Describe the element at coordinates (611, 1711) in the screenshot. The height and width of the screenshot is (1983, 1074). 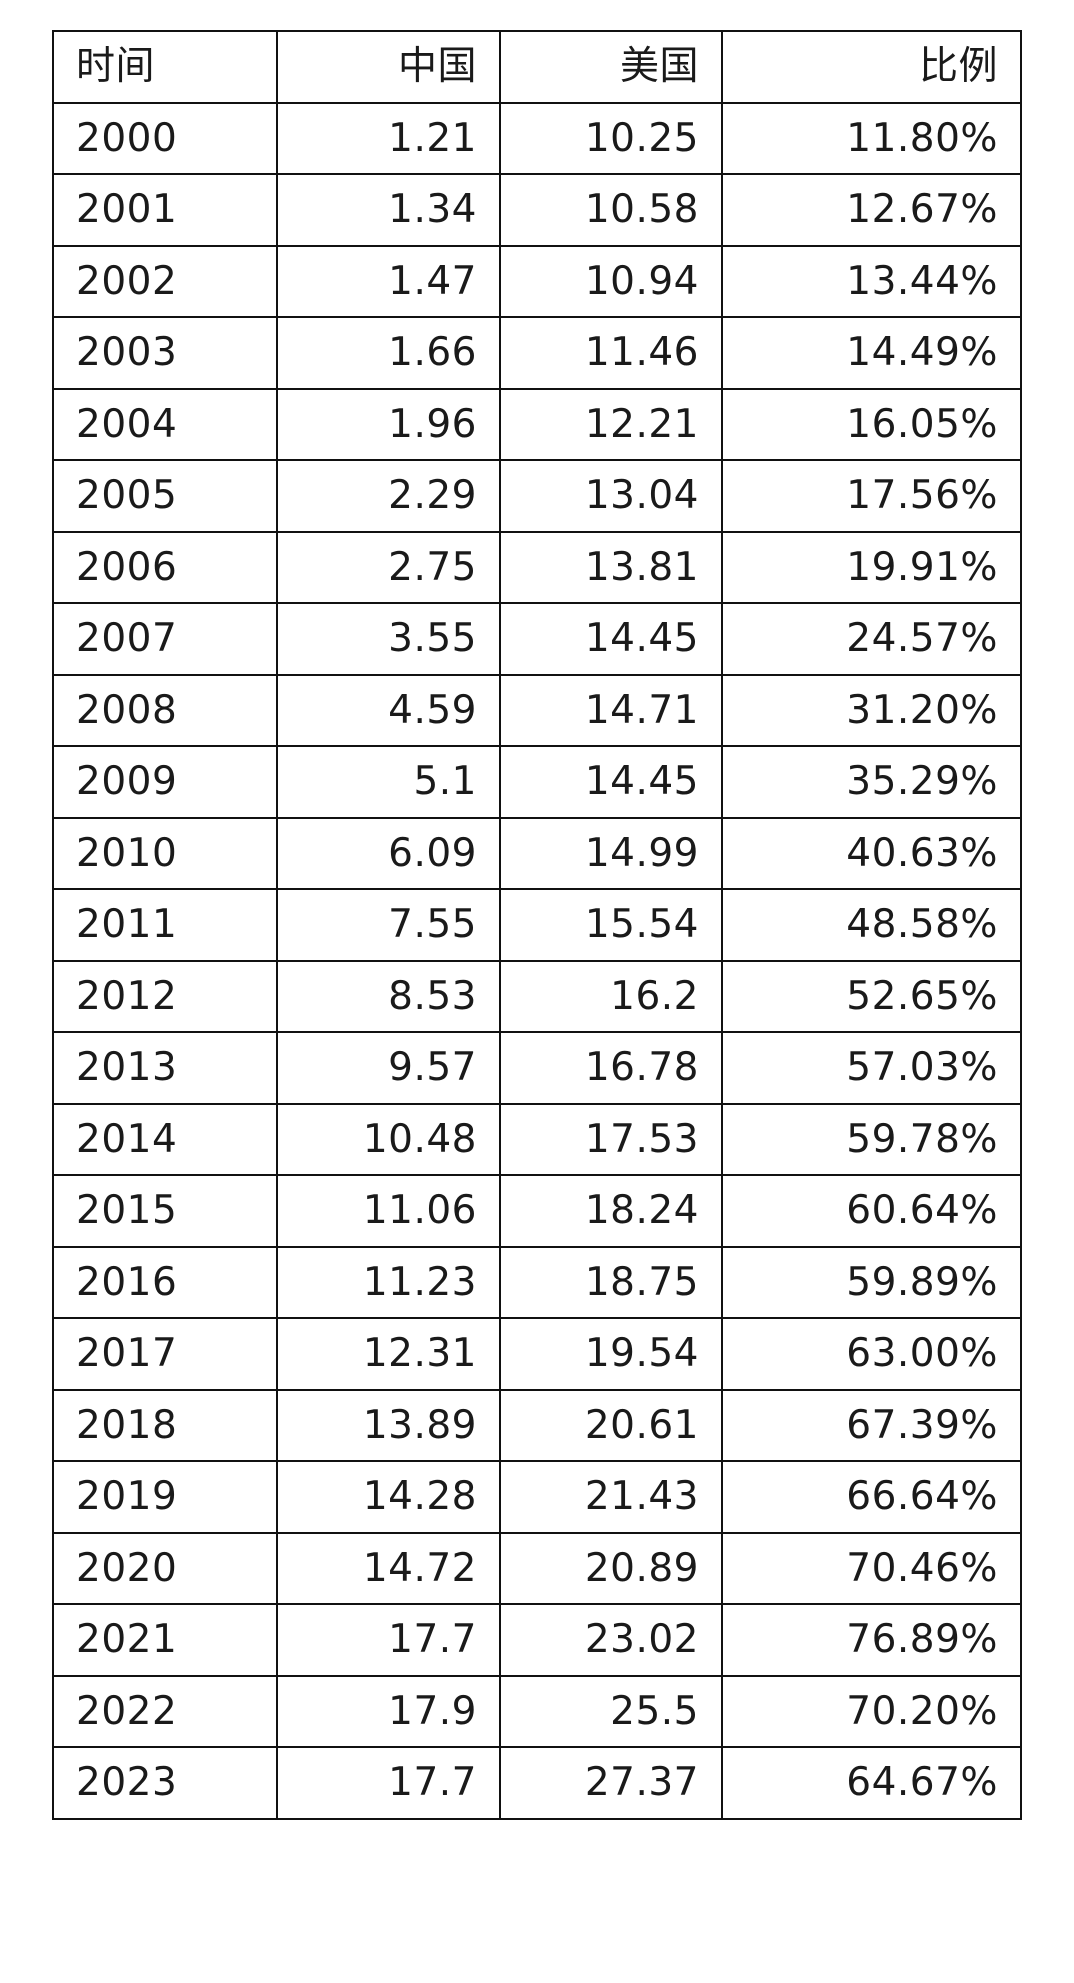
I see `cell-usa: 25.5` at that location.